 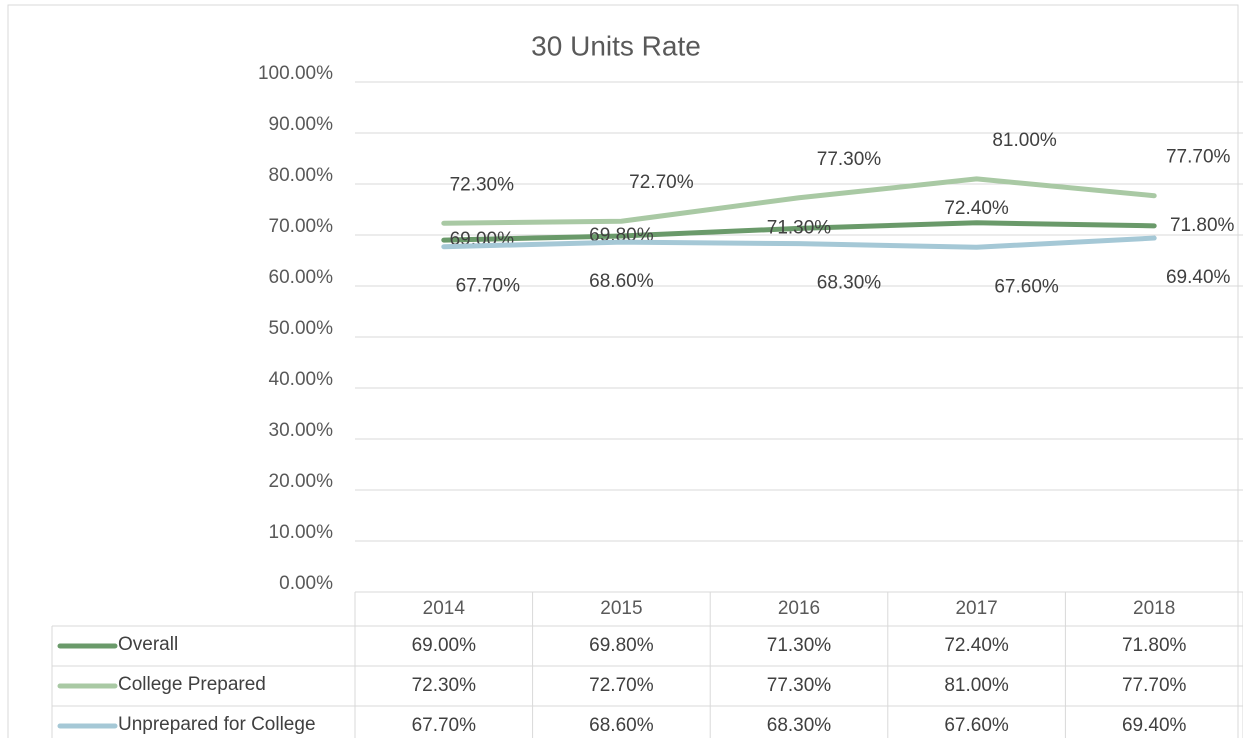 I want to click on table-cell: 77.30%, so click(x=799, y=685).